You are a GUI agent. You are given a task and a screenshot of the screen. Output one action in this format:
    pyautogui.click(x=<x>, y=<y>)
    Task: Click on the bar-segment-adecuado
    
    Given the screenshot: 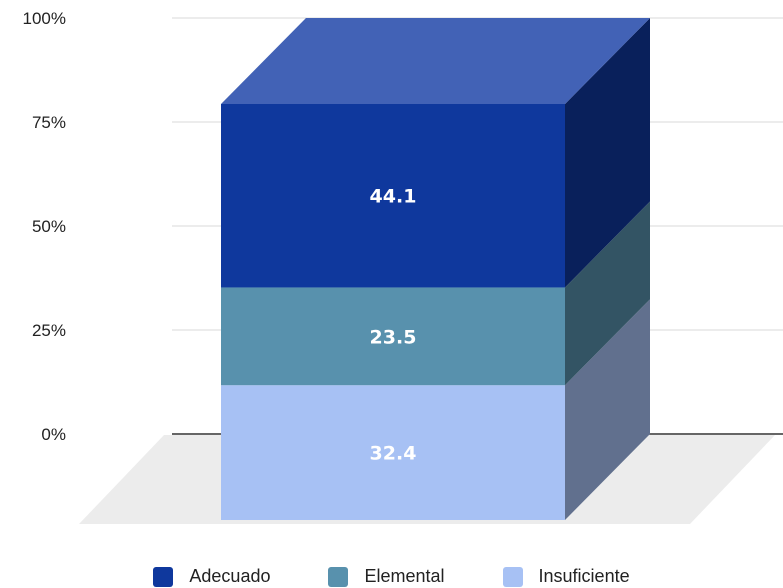 What is the action you would take?
    pyautogui.click(x=393, y=196)
    